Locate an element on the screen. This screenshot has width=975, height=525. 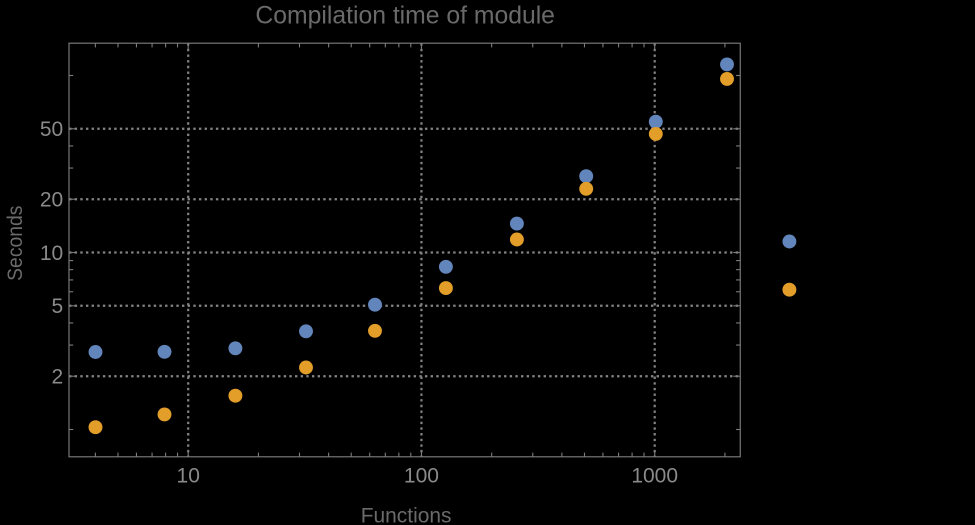
svg-text: Compilation time of module is located at coordinates (405, 16).